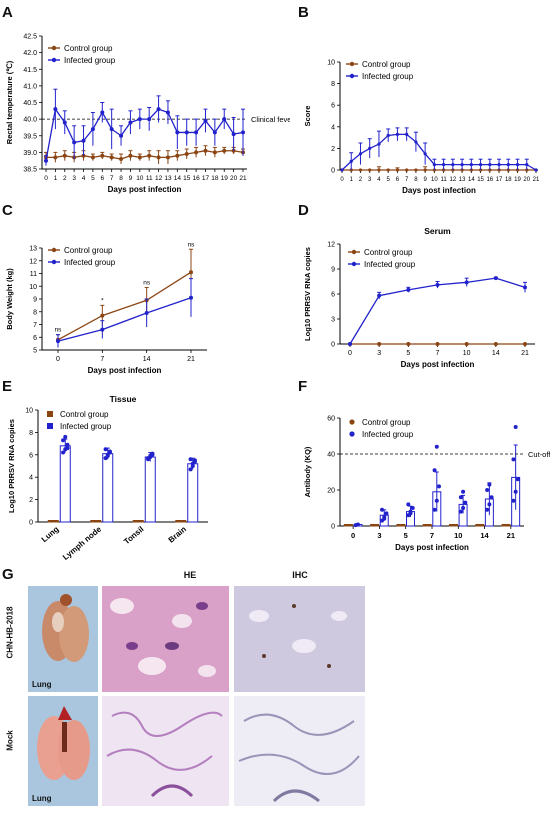 The width and height of the screenshot is (550, 815). What do you see at coordinates (434, 180) in the screenshot?
I see `x-tick-label: 10` at bounding box center [434, 180].